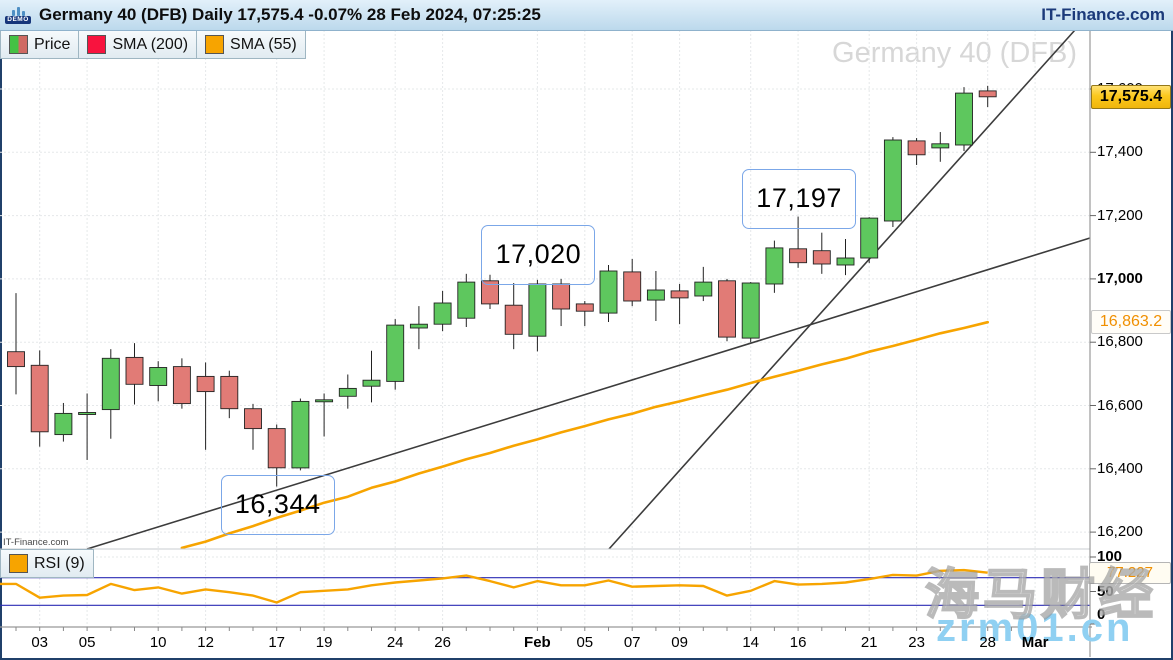  Describe the element at coordinates (954, 53) in the screenshot. I see `instrument-watermark: Germany 40 (DFB)` at that location.